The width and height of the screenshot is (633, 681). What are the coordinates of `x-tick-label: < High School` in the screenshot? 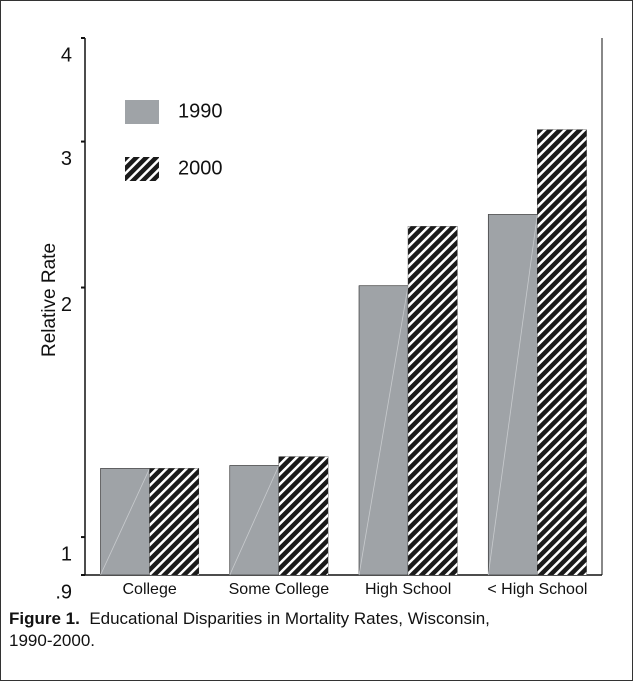 It's located at (537, 589).